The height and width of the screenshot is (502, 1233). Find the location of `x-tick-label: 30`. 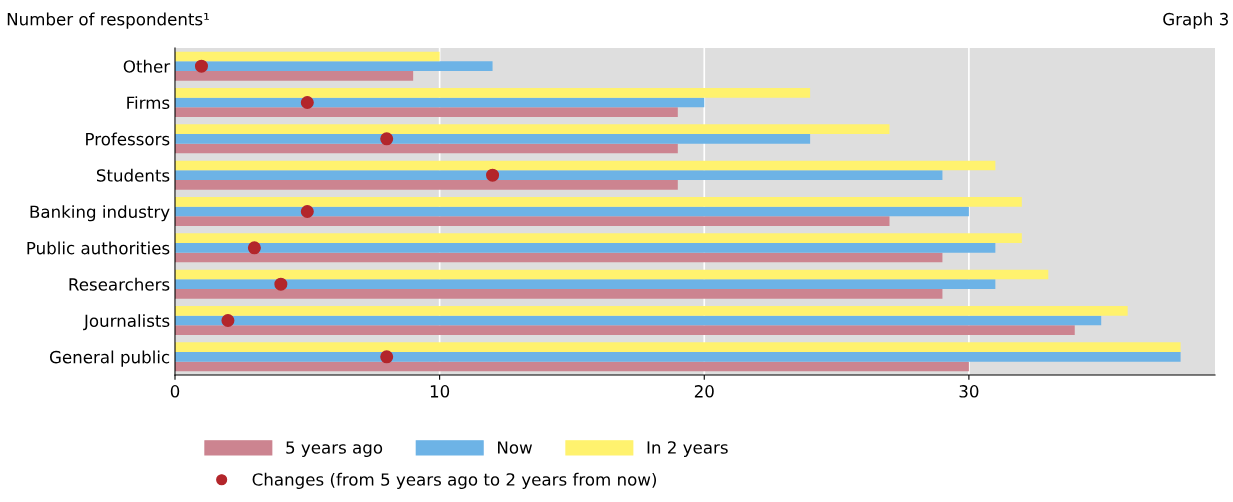

x-tick-label: 30 is located at coordinates (969, 391).